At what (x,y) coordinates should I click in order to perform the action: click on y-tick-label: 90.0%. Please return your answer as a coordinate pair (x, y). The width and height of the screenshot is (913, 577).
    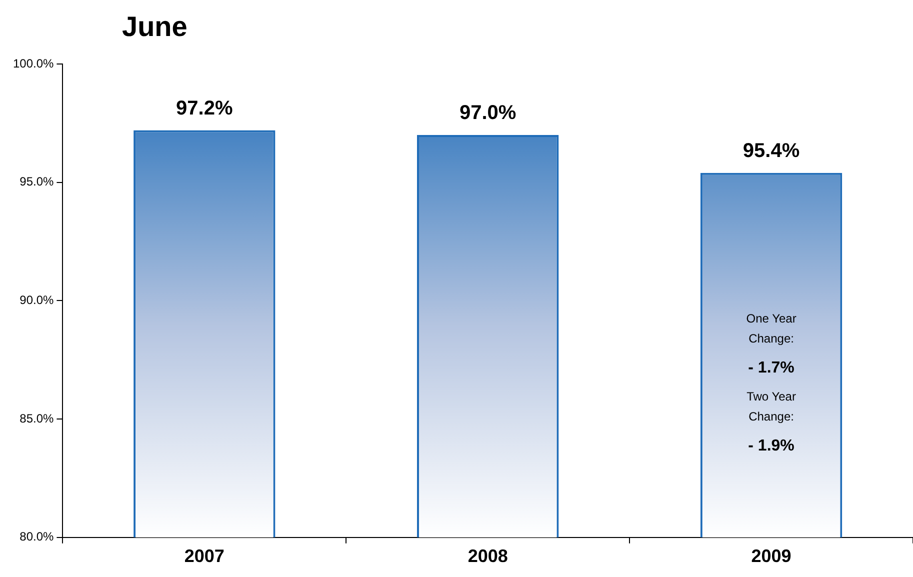
    Looking at the image, I should click on (37, 300).